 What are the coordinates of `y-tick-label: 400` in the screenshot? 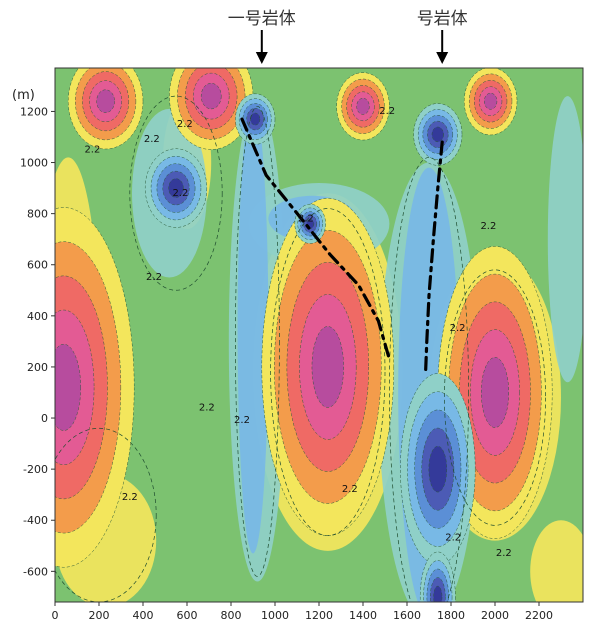 It's located at (37, 316).